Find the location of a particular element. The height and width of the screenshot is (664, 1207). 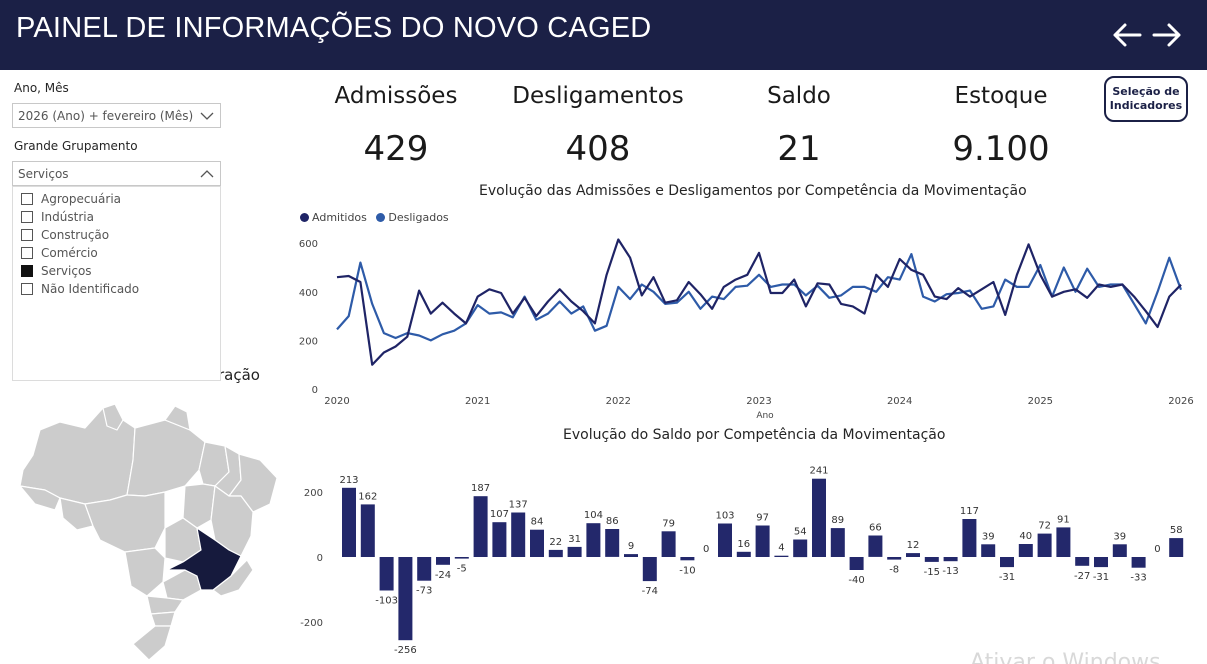

kpi-saldo-title: Saldo is located at coordinates (799, 96).